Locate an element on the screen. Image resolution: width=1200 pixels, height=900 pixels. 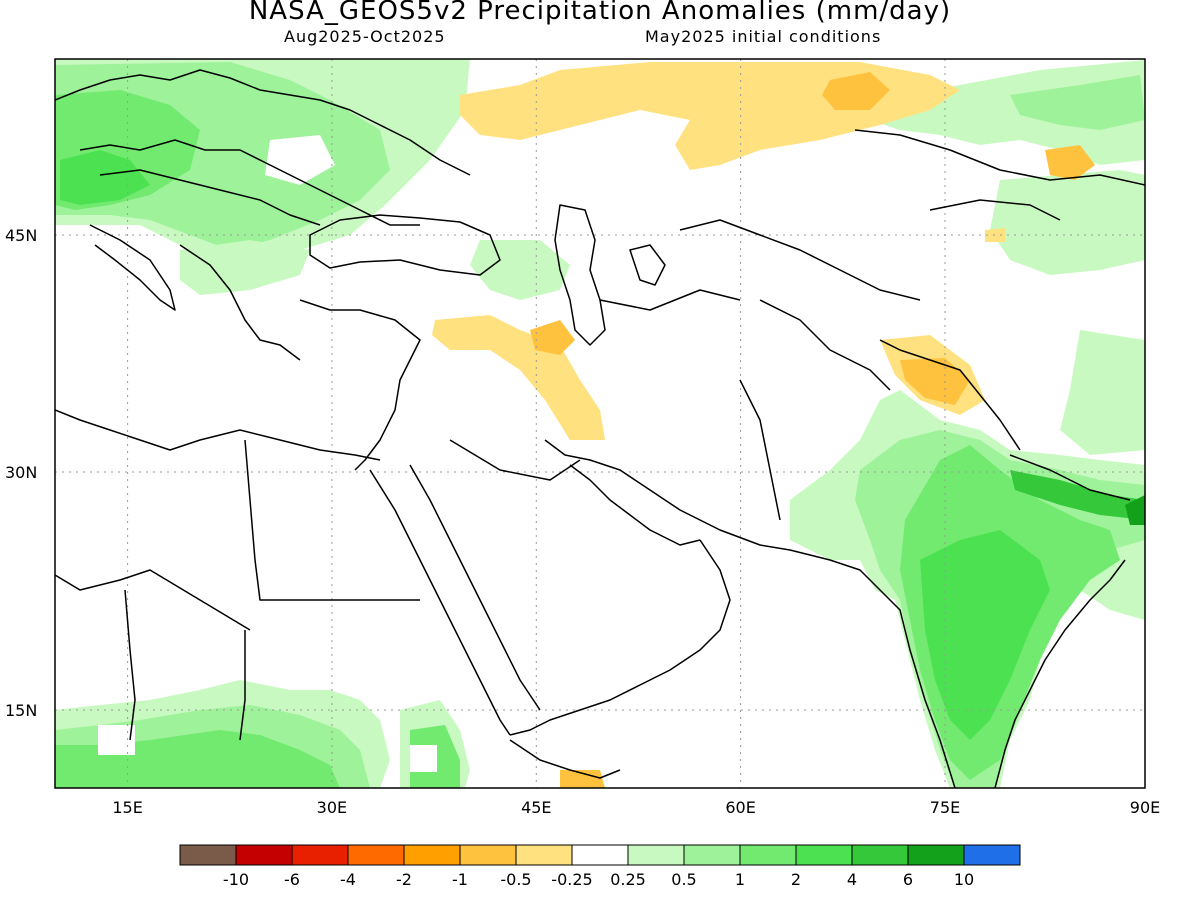
lat-label-30: 30N is located at coordinates (21, 472).